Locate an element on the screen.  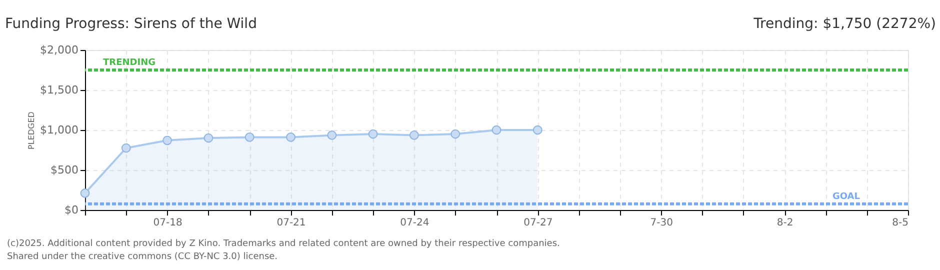
text: Shared under the creative commons (CC BY-NC 3.0) license. is located at coordinates (142, 257).